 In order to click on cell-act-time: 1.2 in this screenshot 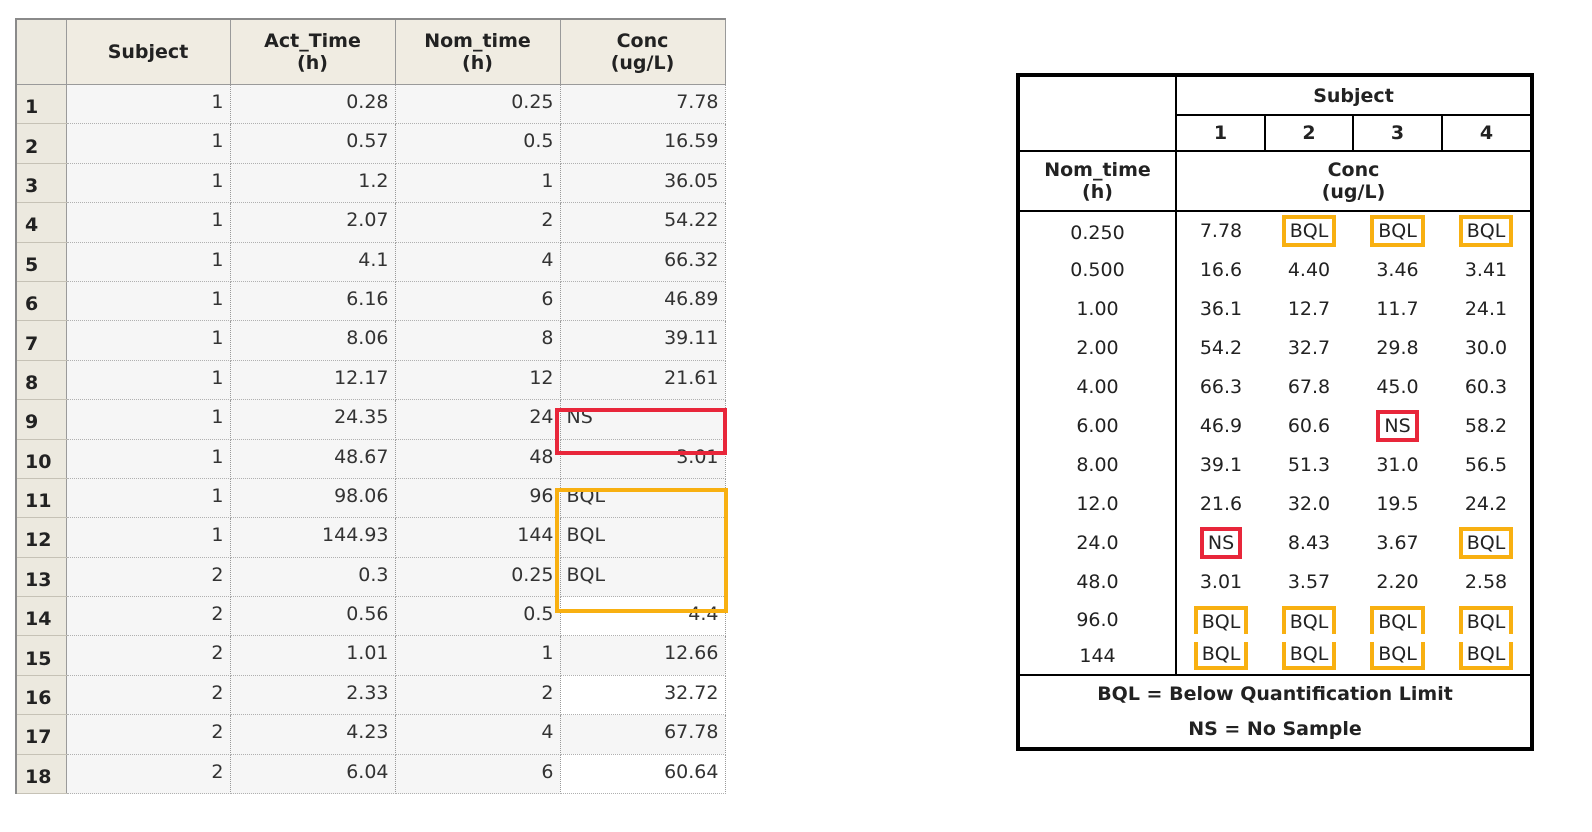, I will do `click(313, 183)`.